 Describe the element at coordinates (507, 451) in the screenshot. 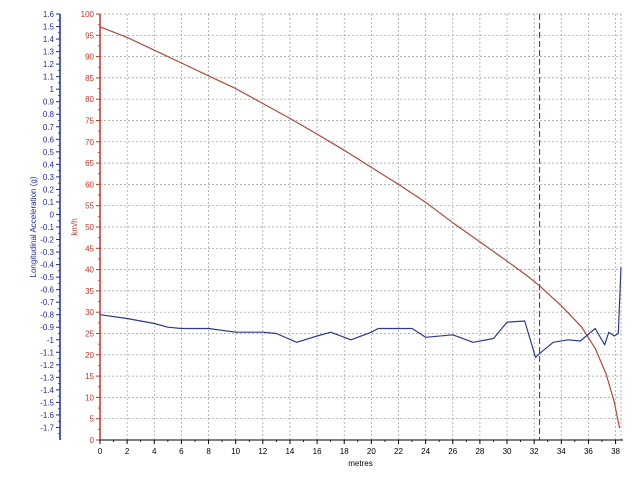

I see `x-tick-label: 30` at that location.